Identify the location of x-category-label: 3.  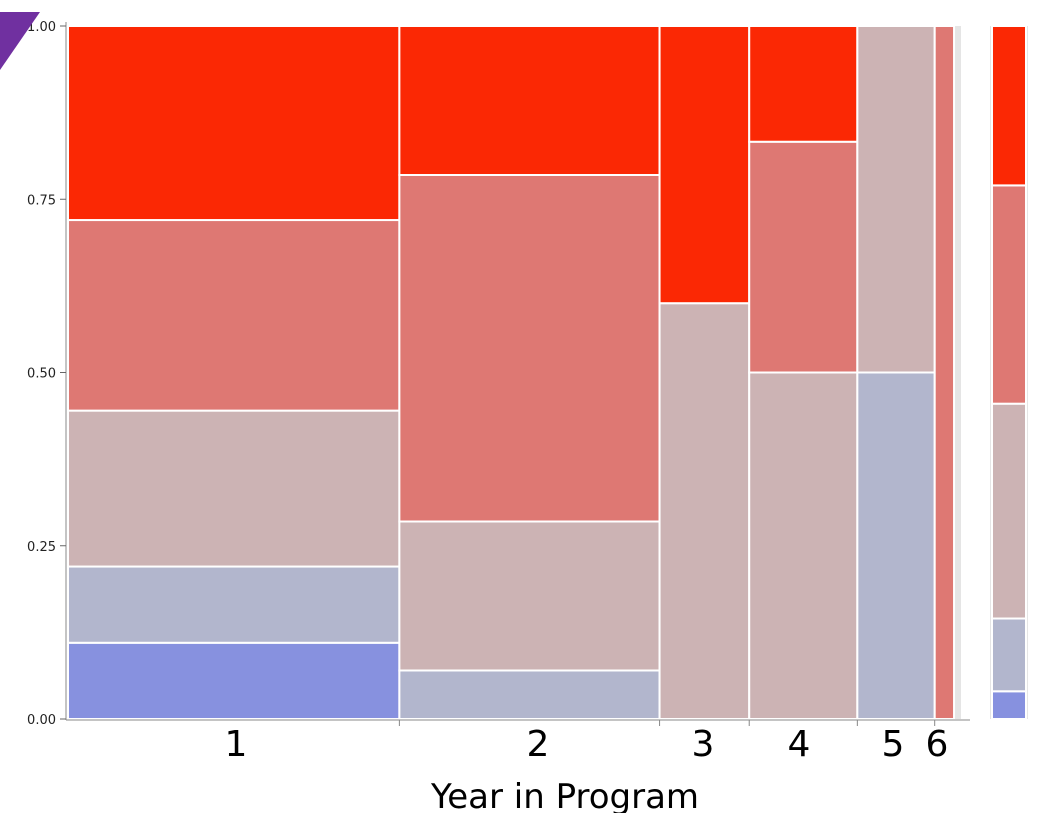
(703, 744).